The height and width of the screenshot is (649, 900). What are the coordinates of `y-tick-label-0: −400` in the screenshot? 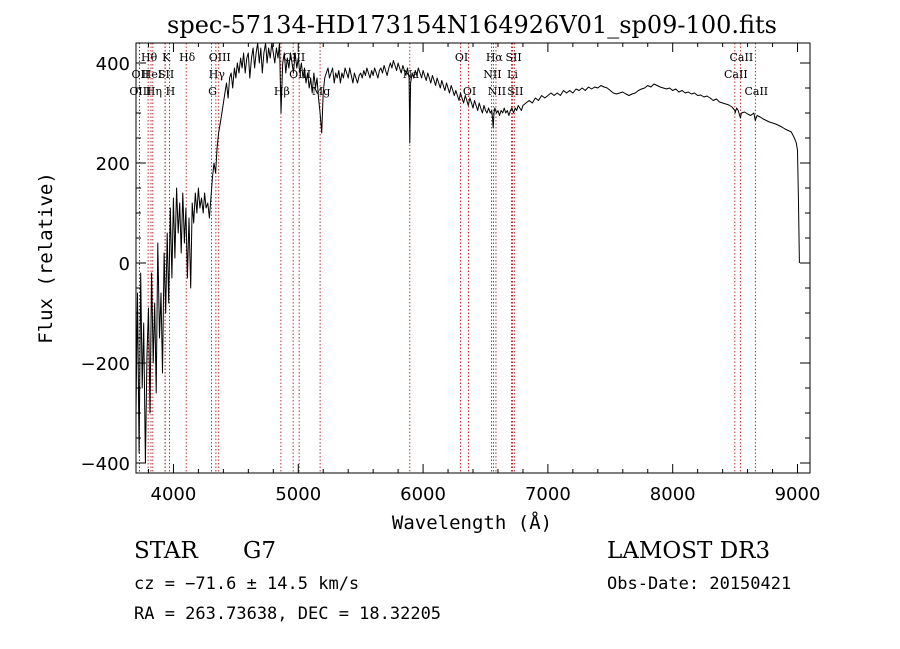 It's located at (105, 464).